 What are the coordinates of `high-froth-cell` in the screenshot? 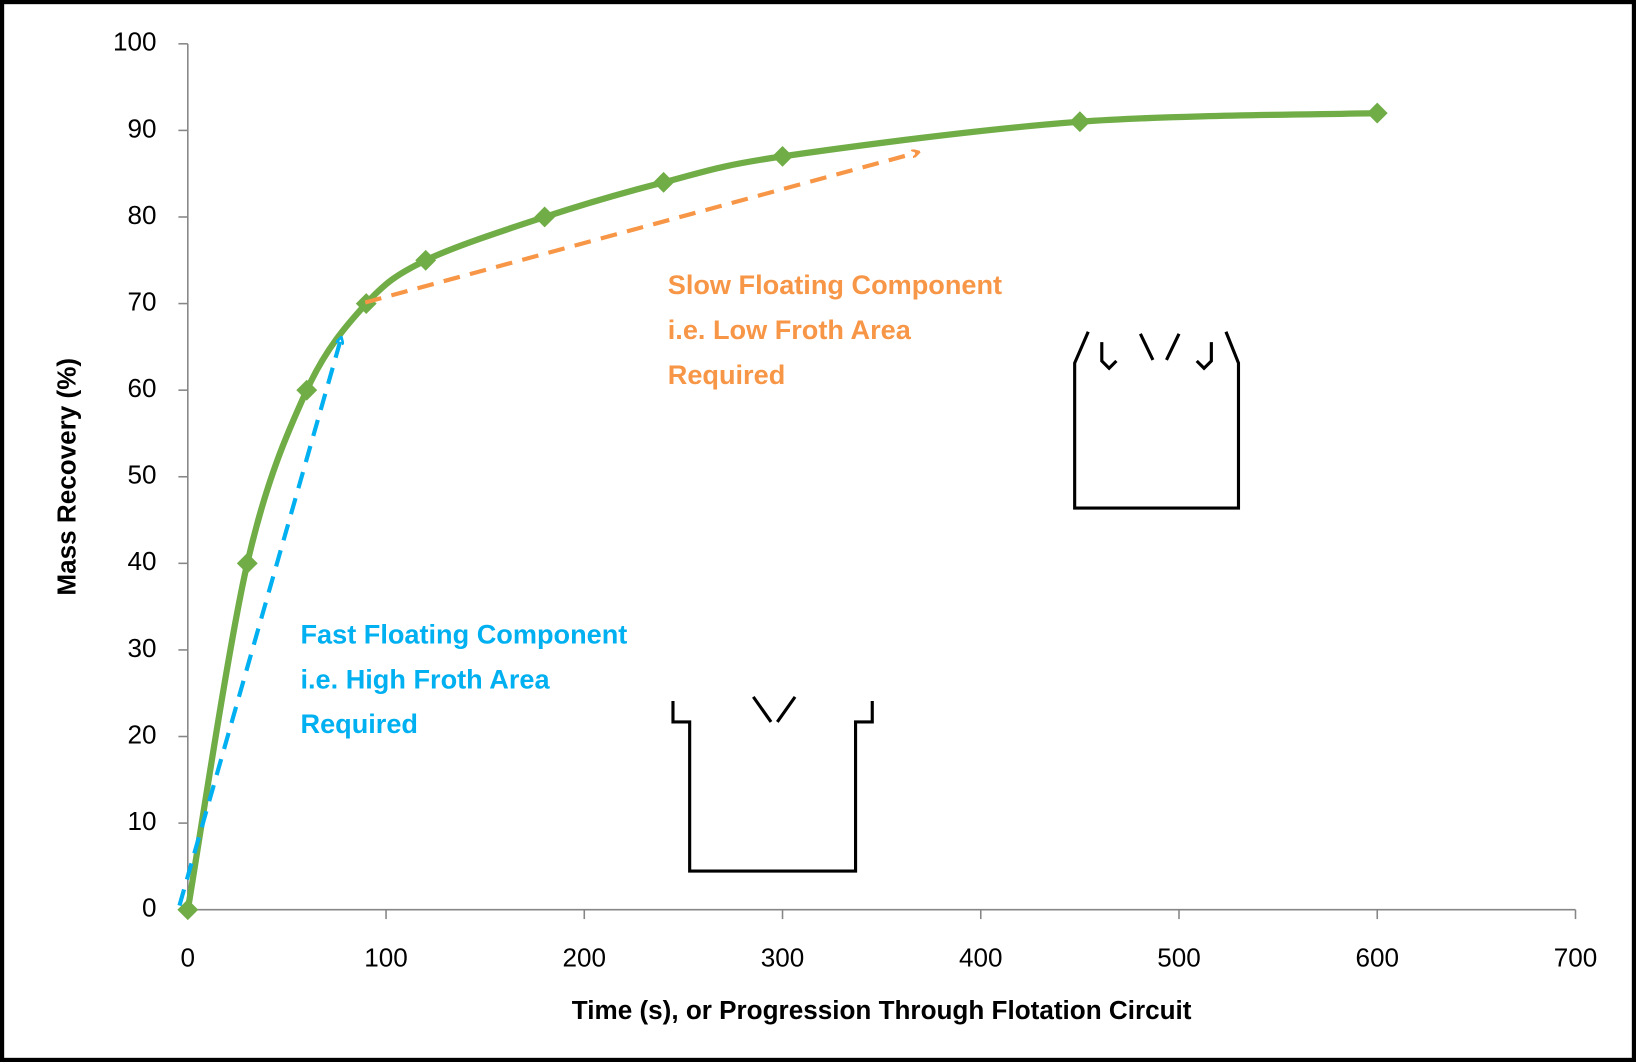 It's located at (772, 784).